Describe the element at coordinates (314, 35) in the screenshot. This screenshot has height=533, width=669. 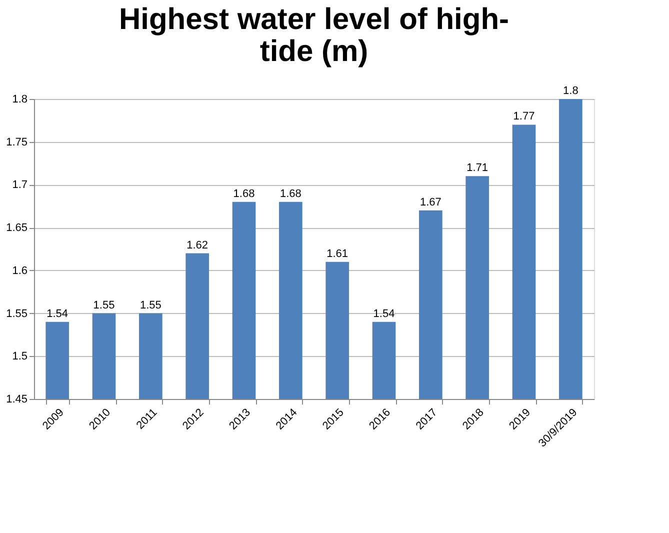
I see `chart-title: Highest water level of high-tide (m)` at that location.